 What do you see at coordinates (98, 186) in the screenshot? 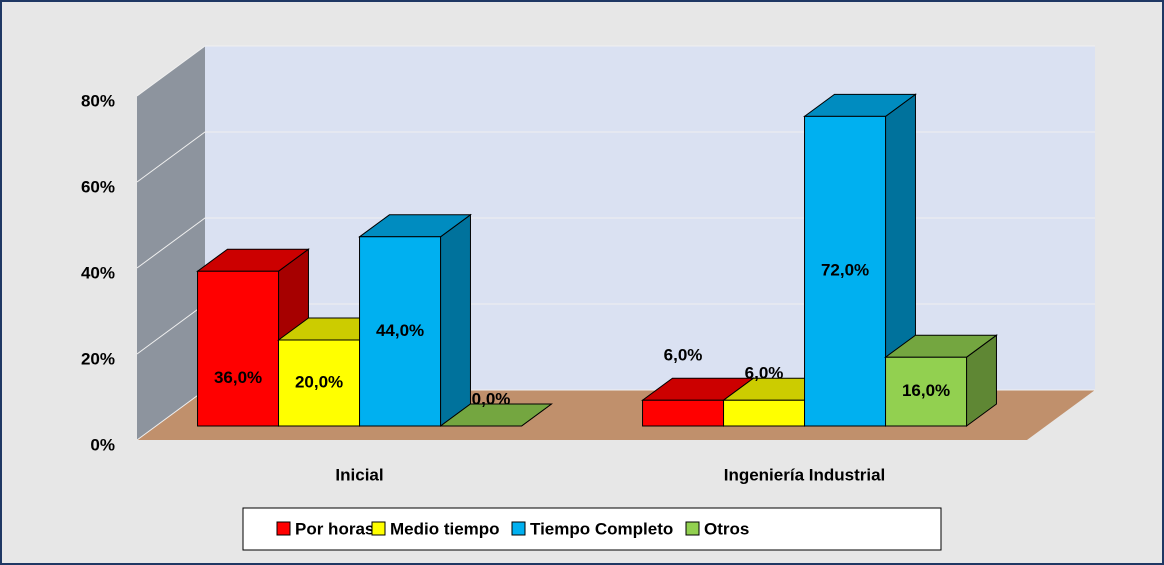
I see `y-tick-label: 60%` at bounding box center [98, 186].